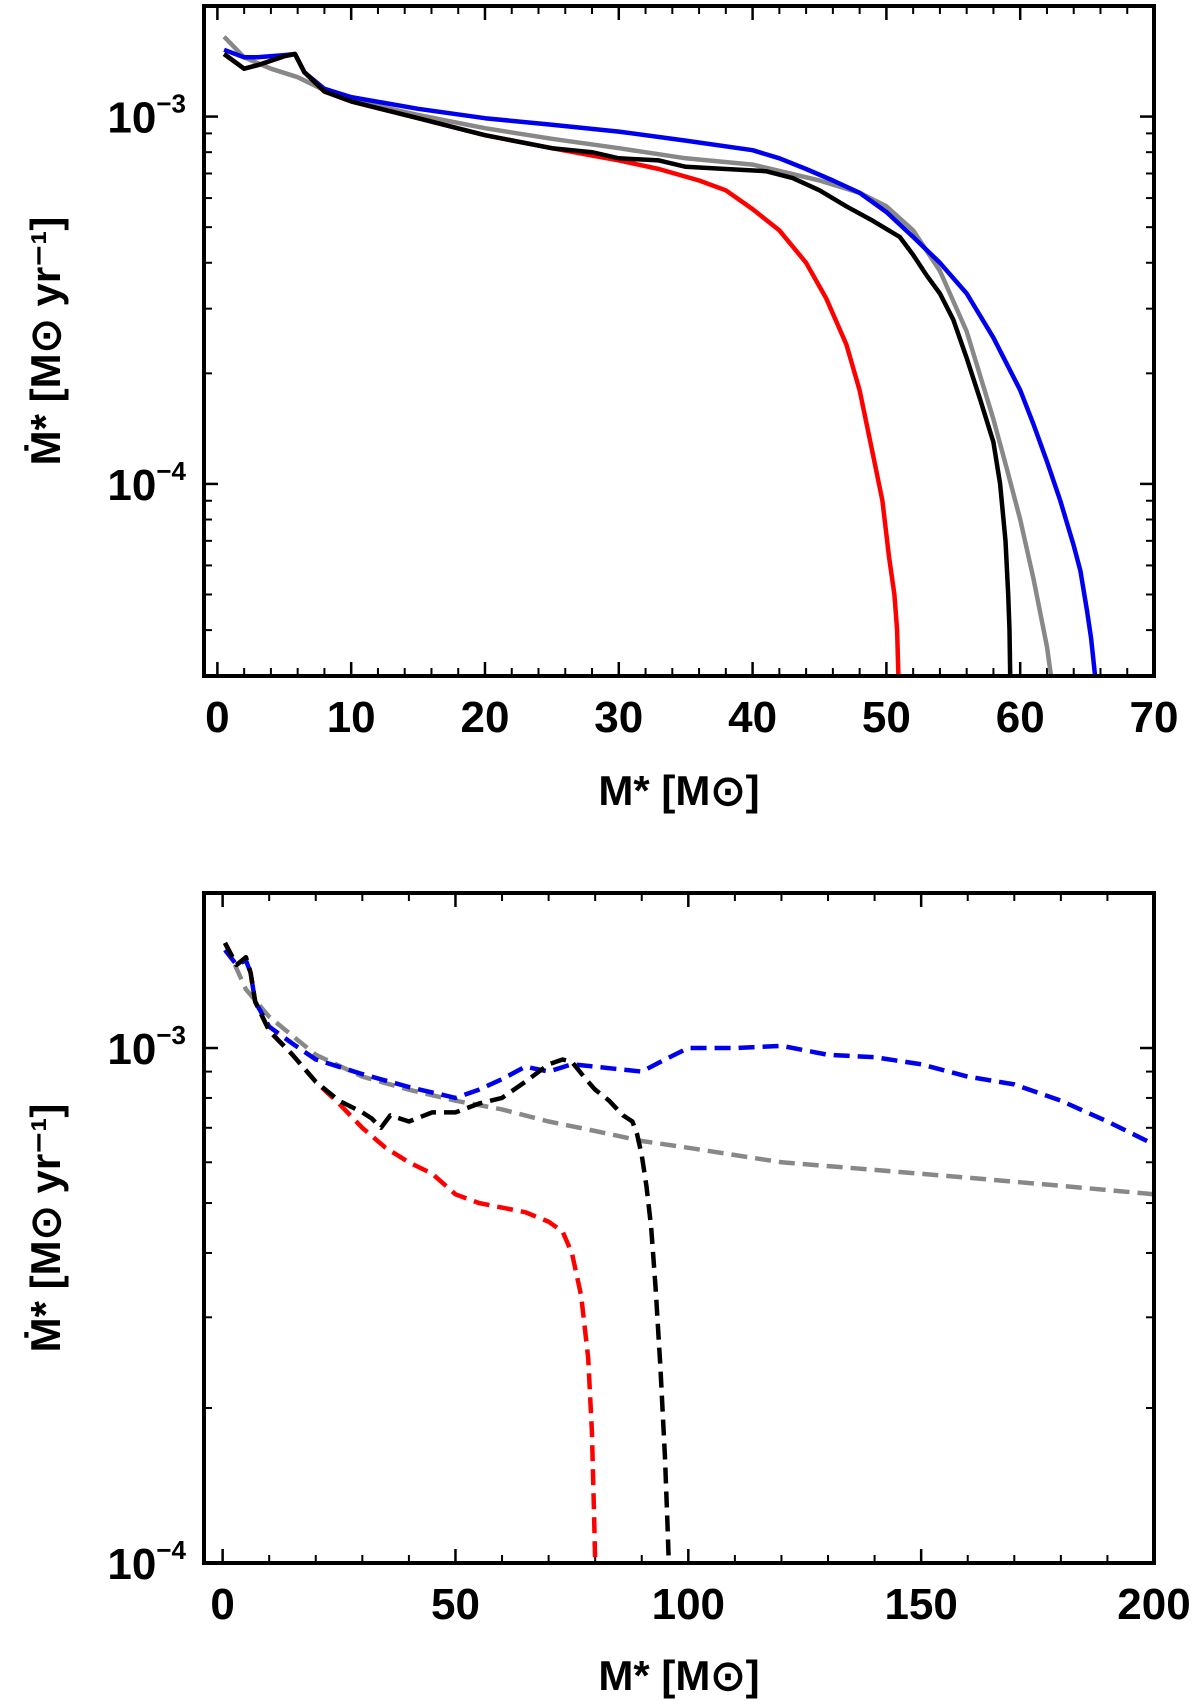 This screenshot has width=1200, height=1706. Describe the element at coordinates (920, 1604) in the screenshot. I see `x-tick-label: 150` at that location.